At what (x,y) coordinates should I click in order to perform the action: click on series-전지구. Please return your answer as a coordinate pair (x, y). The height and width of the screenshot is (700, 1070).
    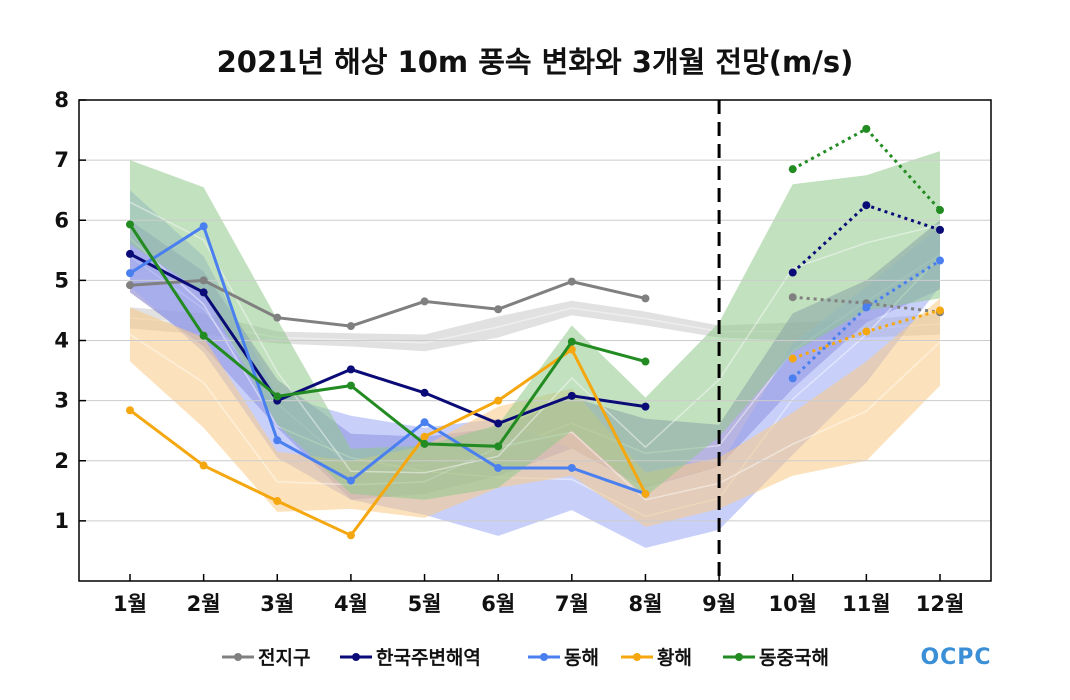
    Looking at the image, I should click on (535, 303).